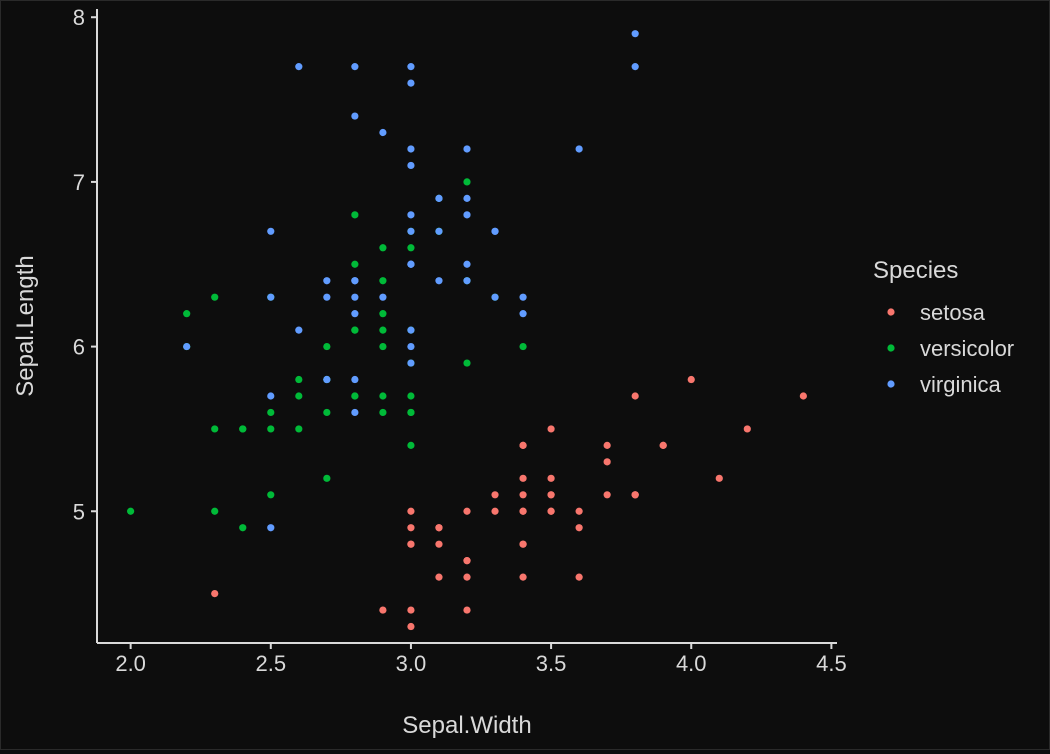 The width and height of the screenshot is (1050, 754). What do you see at coordinates (960, 384) in the screenshot?
I see `legend-label-virginica: virginica` at bounding box center [960, 384].